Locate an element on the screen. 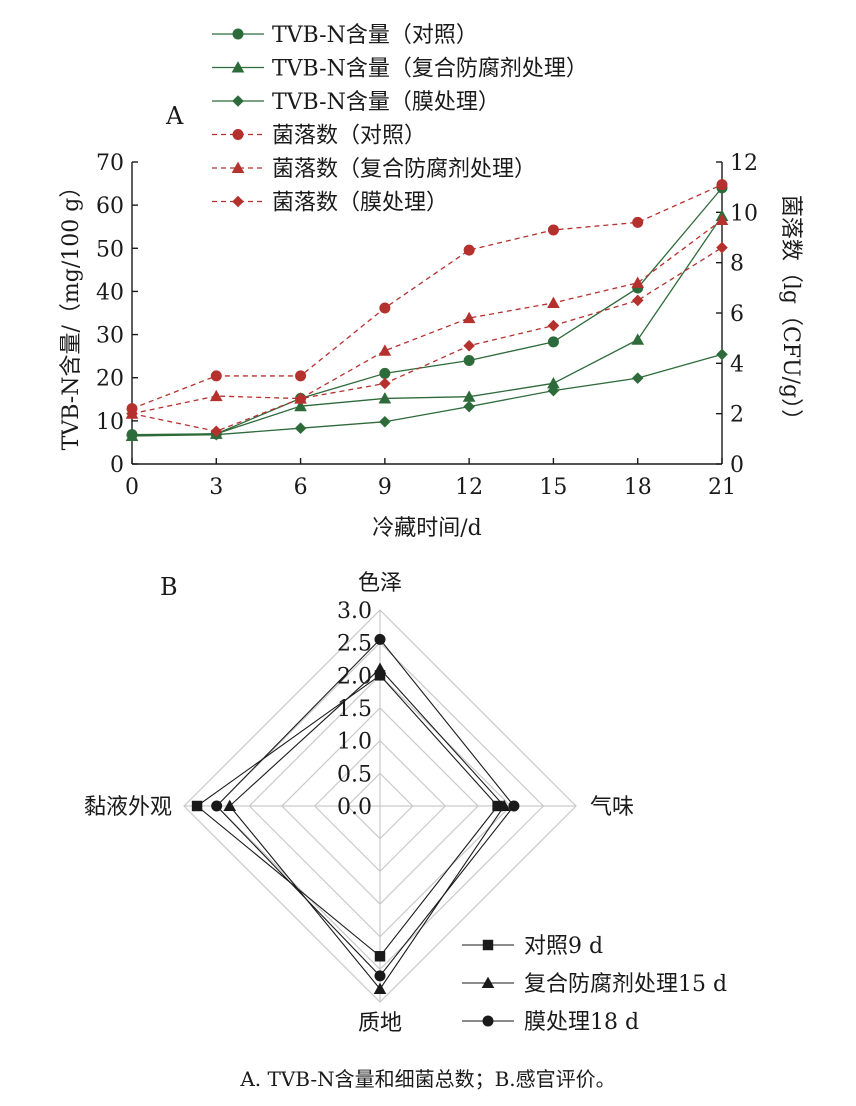 This screenshot has width=856, height=1106. x-tick-label: 12 is located at coordinates (469, 487).